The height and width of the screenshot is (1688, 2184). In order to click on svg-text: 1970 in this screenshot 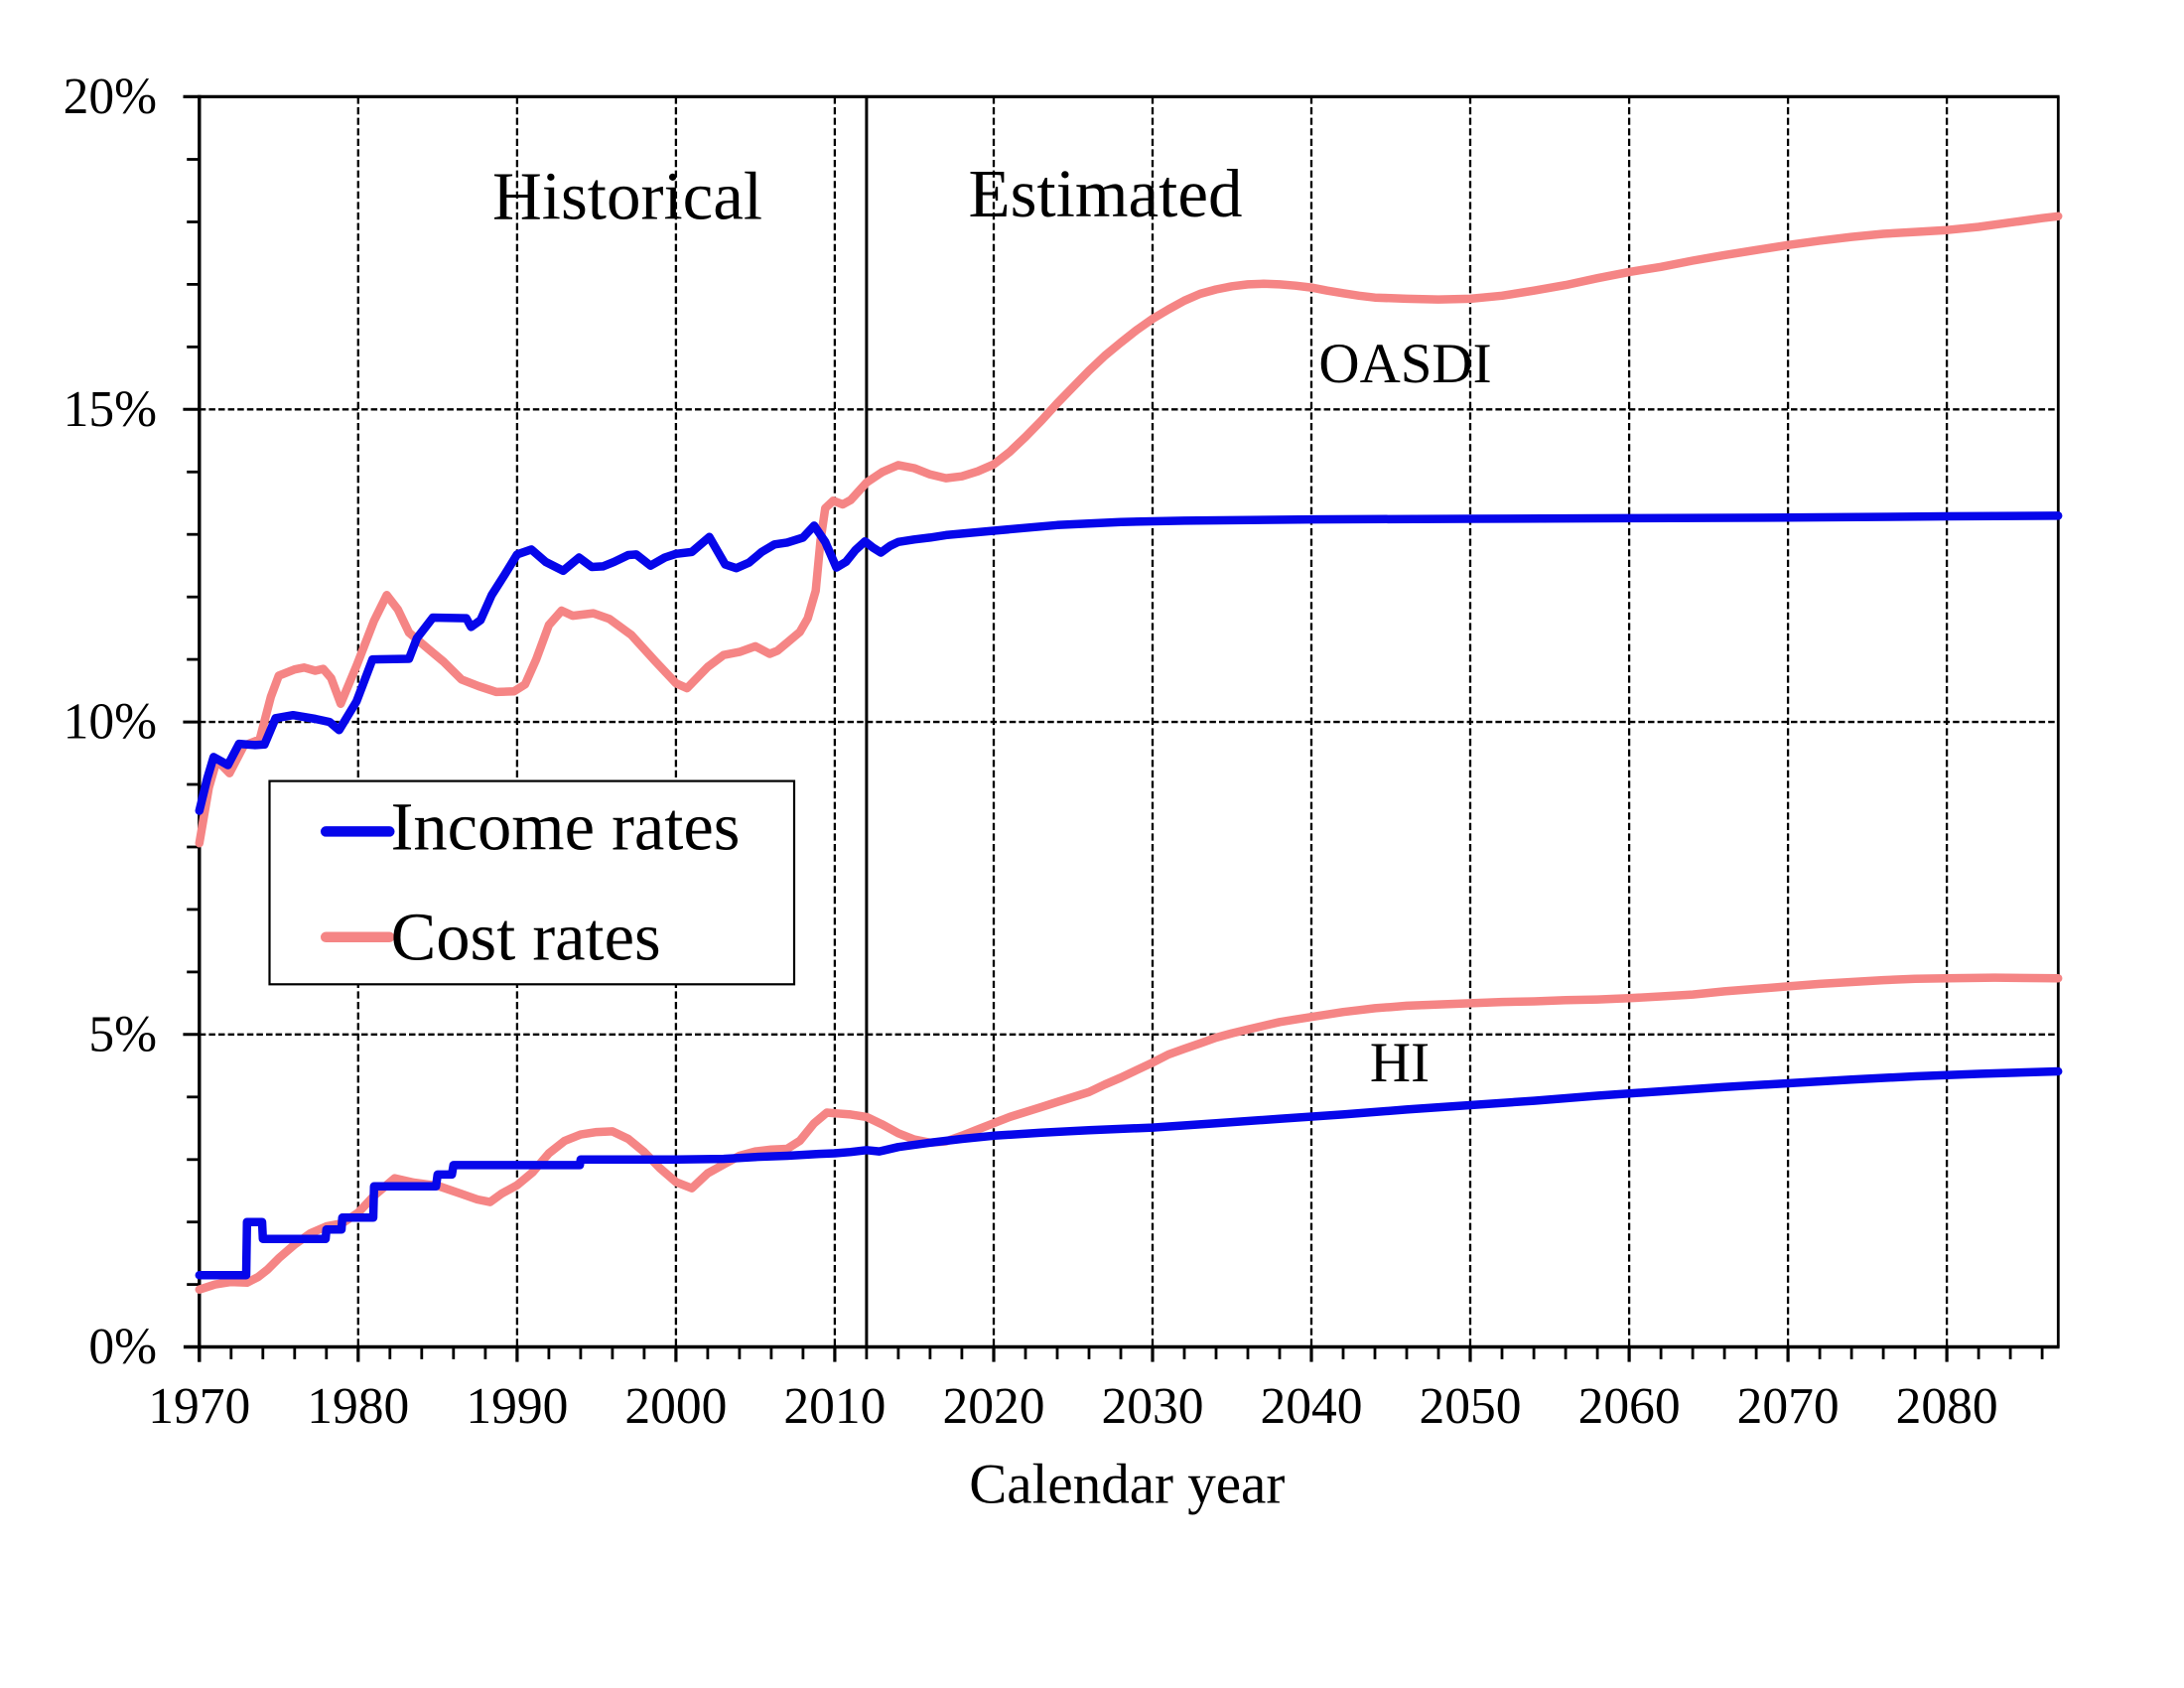, I will do `click(199, 1406)`.